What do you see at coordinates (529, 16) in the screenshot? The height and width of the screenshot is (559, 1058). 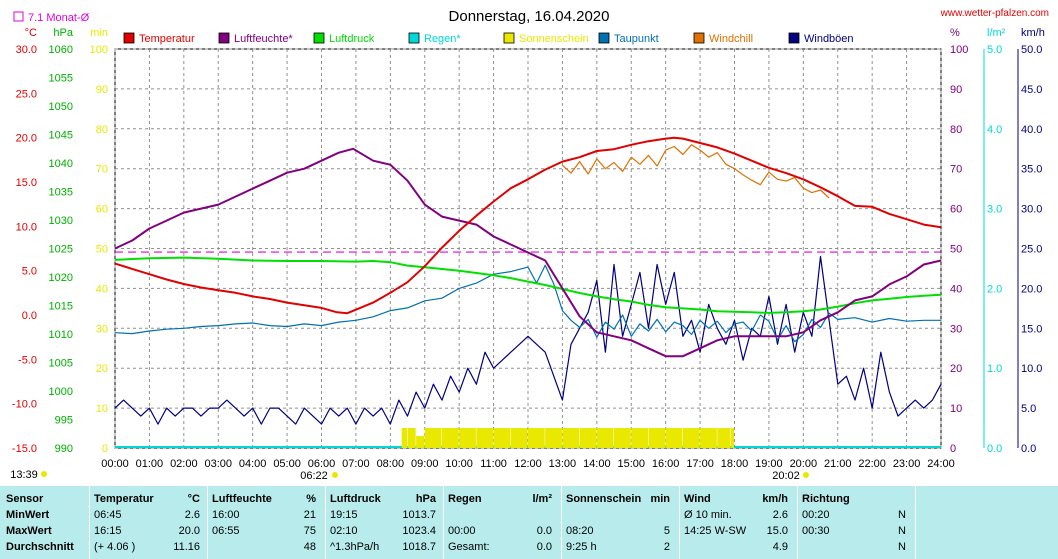 I see `chart-title: Donnerstag, 16.04.2020` at bounding box center [529, 16].